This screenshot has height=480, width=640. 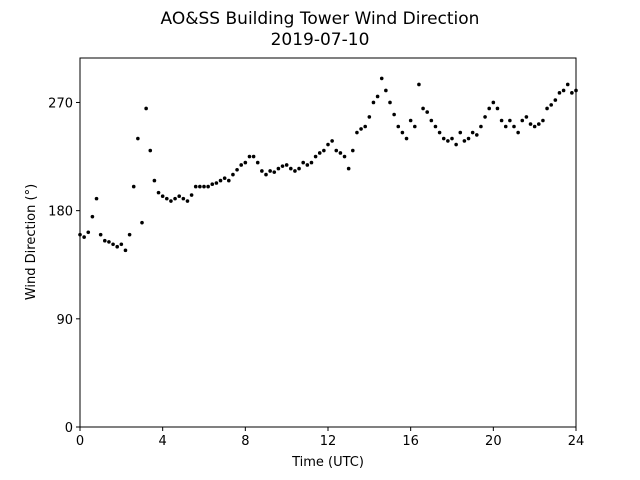 I want to click on y-tick-label: 180, so click(x=60, y=212).